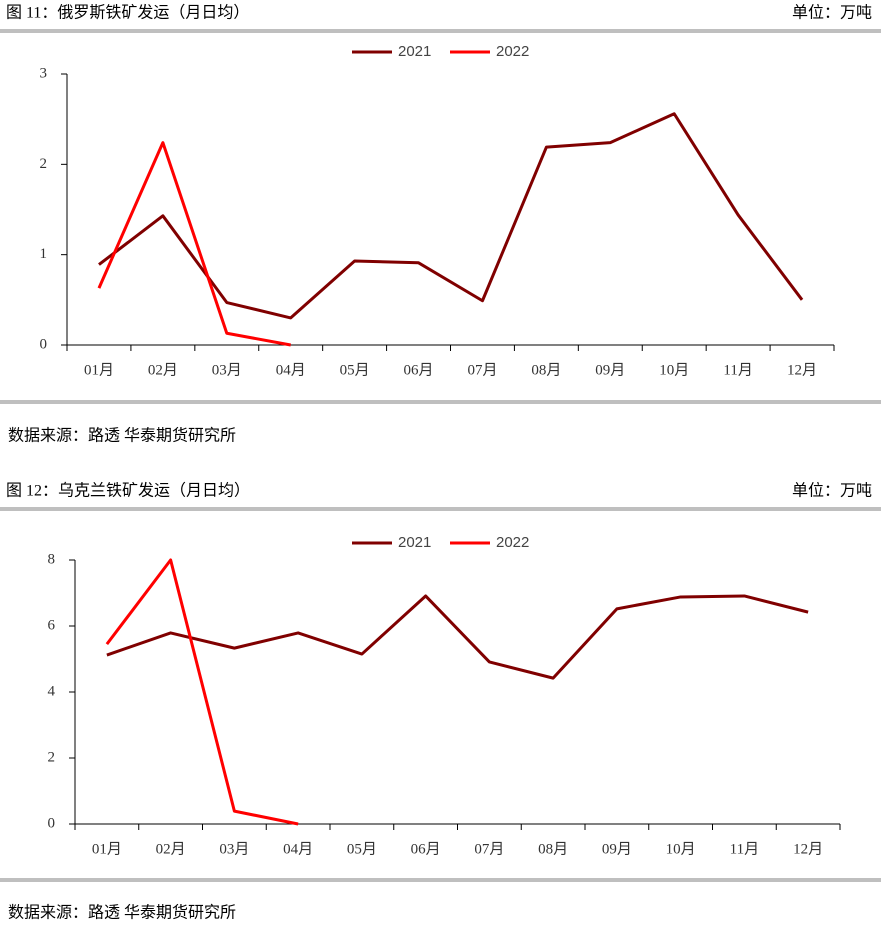  What do you see at coordinates (128, 491) in the screenshot?
I see `chart-title: 图 12：乌克兰铁矿发运（月日均）` at bounding box center [128, 491].